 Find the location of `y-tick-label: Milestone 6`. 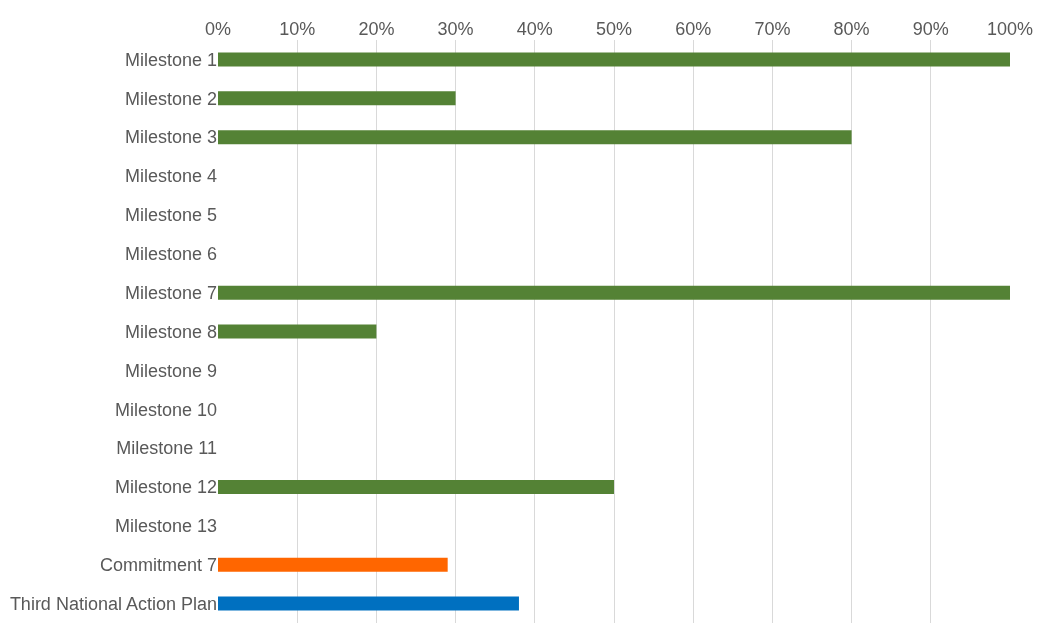

y-tick-label: Milestone 6 is located at coordinates (170, 254).